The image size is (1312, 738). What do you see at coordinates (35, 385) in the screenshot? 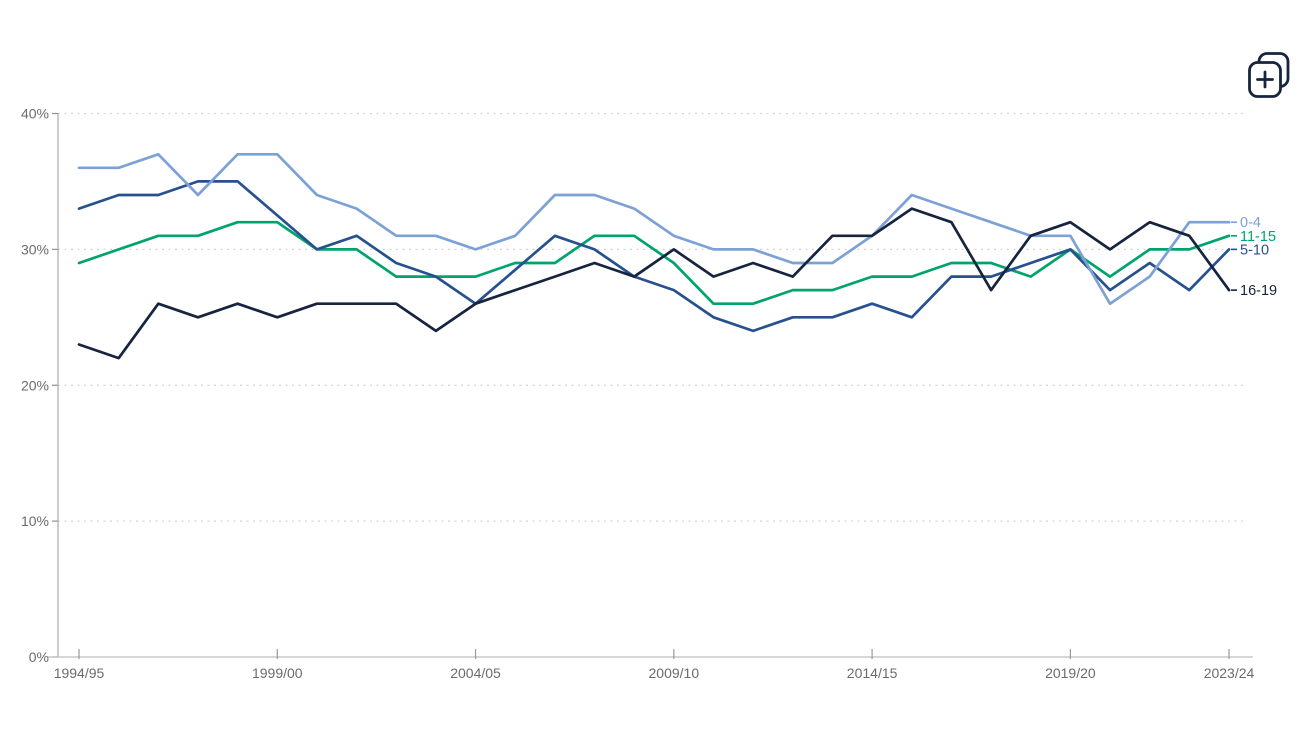
I see `y-tick-label: 20%` at bounding box center [35, 385].